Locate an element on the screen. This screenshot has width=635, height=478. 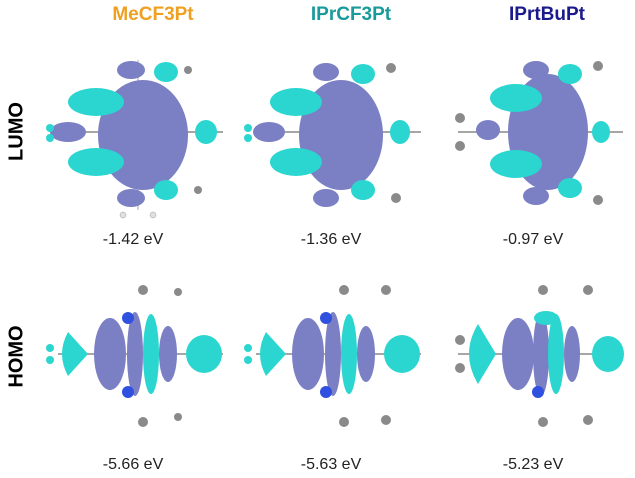
lumo-energy-mecf3pt: -1.42 eV is located at coordinates (133, 239).